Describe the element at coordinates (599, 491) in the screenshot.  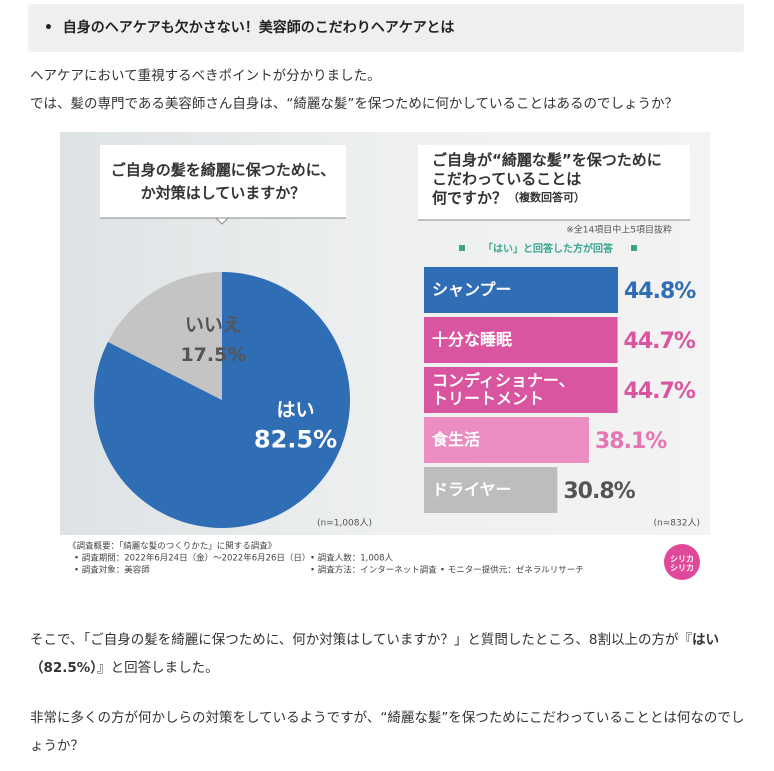
I see `bar-value-label: 30.8%` at that location.